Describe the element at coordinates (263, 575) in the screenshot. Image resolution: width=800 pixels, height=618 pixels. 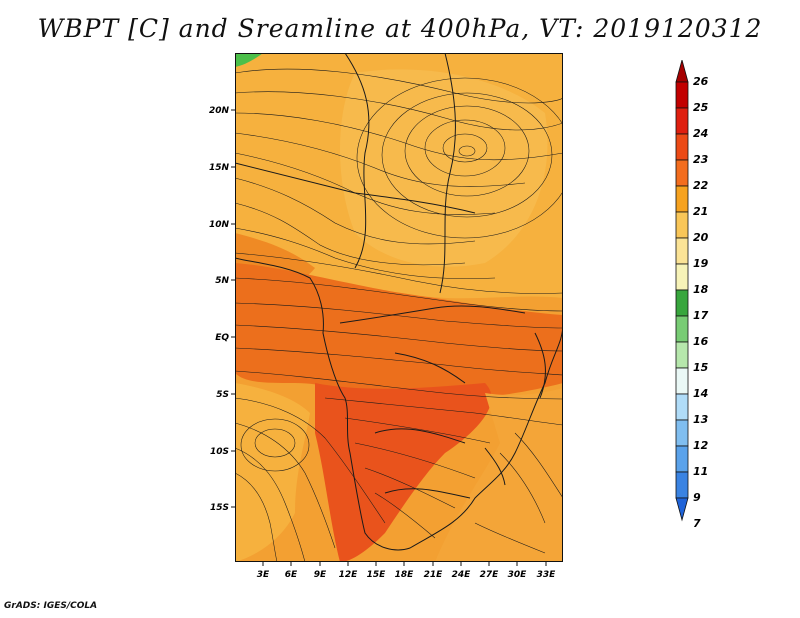
I see `lon-label: 3E` at that location.